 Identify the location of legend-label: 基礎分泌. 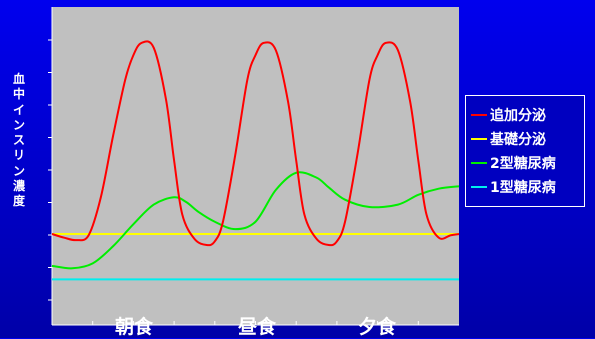
(518, 140).